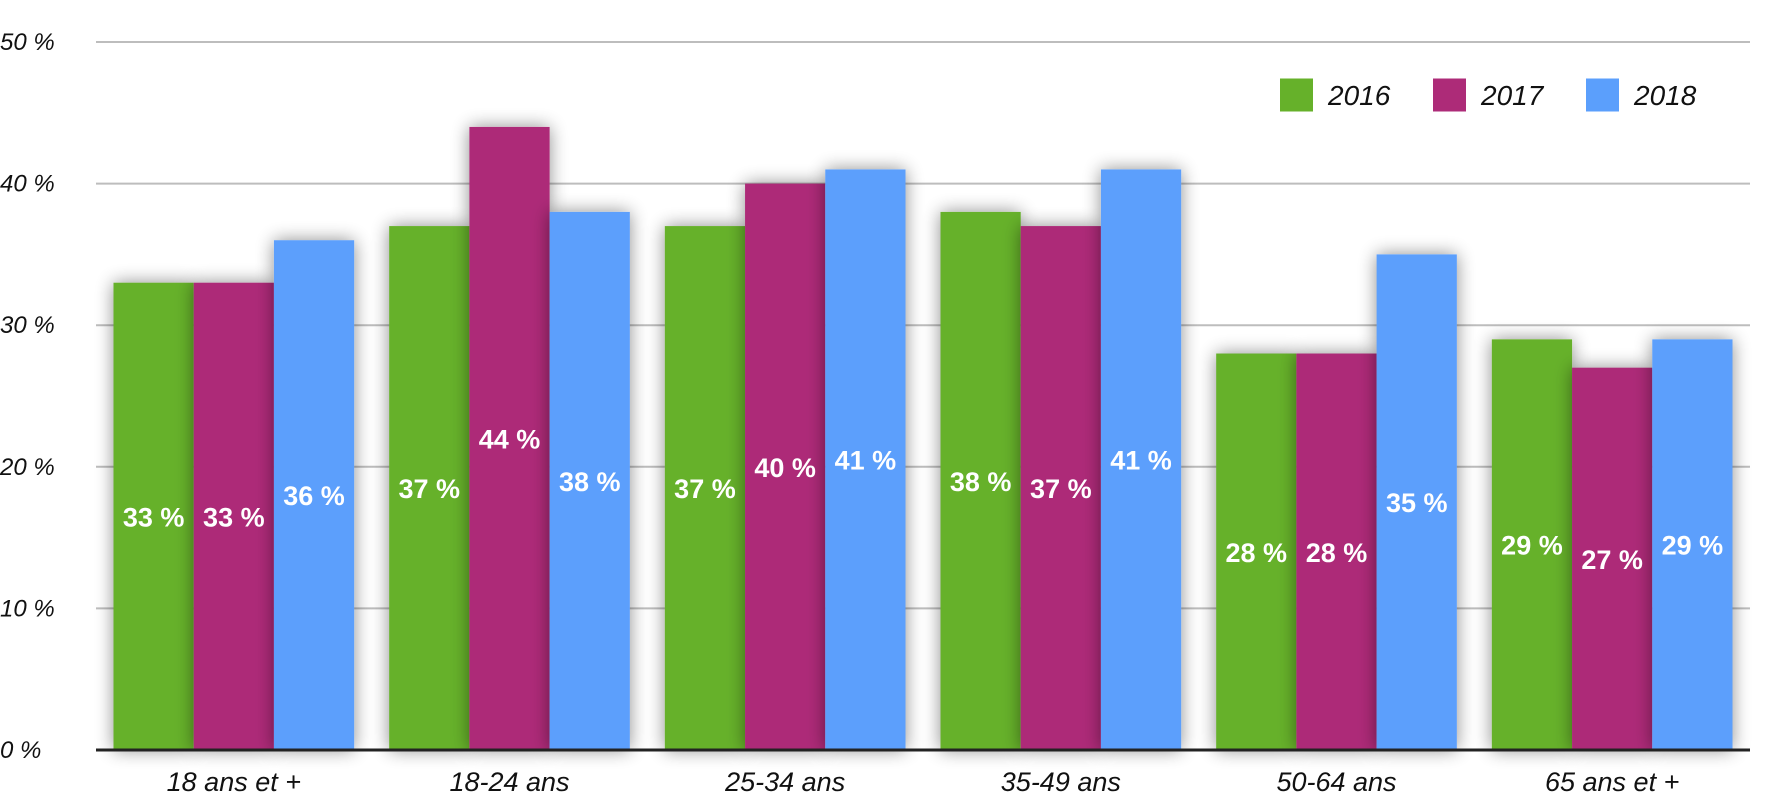 This screenshot has width=1773, height=805. What do you see at coordinates (20, 750) in the screenshot?
I see `y-tick-label: 0 %` at bounding box center [20, 750].